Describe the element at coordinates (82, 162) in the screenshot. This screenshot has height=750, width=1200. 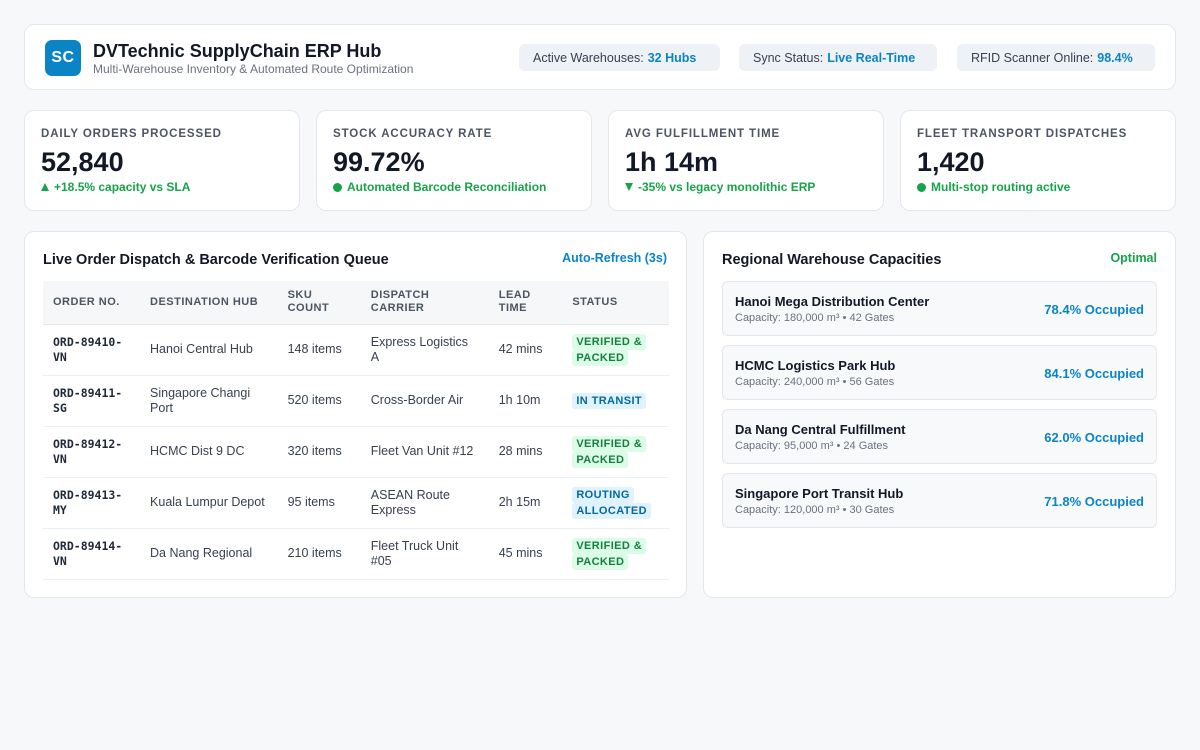
I see `kpi-value: 52,840` at that location.